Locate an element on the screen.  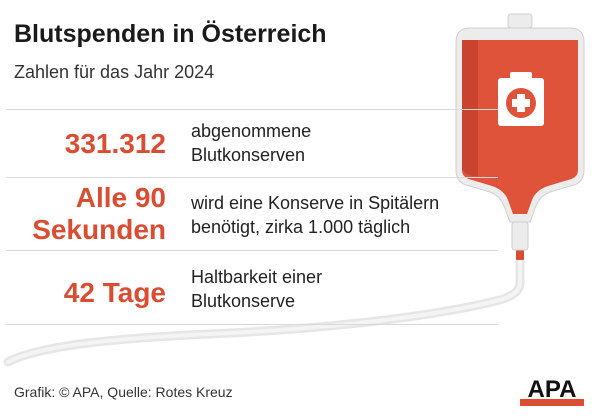
stat-row-shelf-life: 42 Tage Haltbarkeit einer Blutkonserve is located at coordinates (252, 287).